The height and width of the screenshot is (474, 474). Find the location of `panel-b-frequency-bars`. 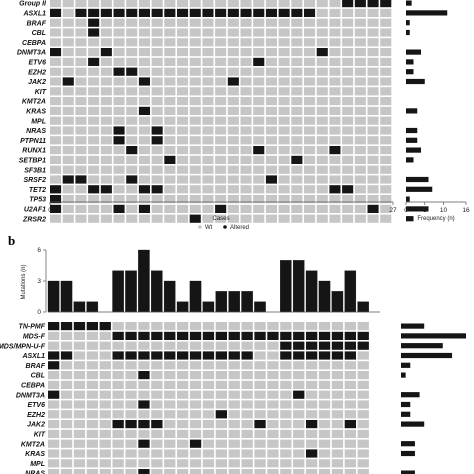

panel-b-frequency-bars is located at coordinates (433, 398).